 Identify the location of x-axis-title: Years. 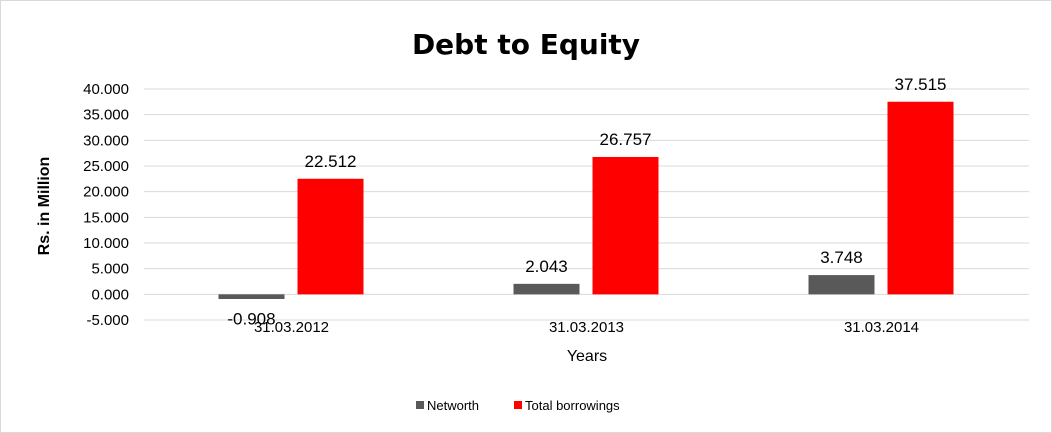
(587, 356).